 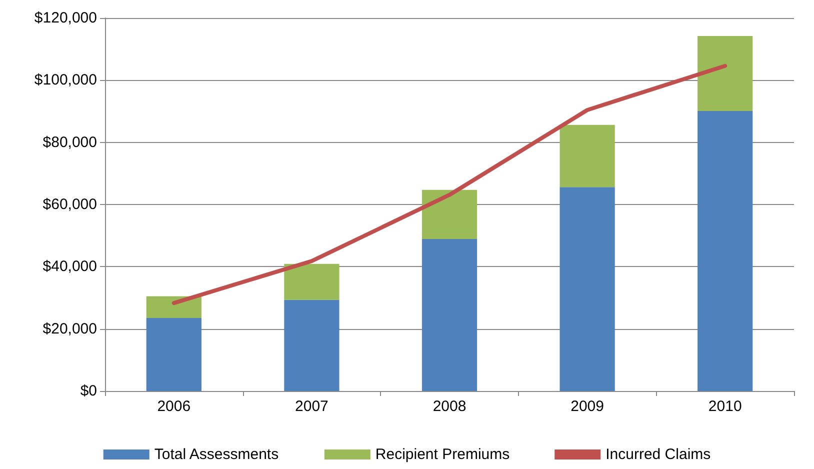 What do you see at coordinates (65, 80) in the screenshot?
I see `y-tick-label: $100,000` at bounding box center [65, 80].